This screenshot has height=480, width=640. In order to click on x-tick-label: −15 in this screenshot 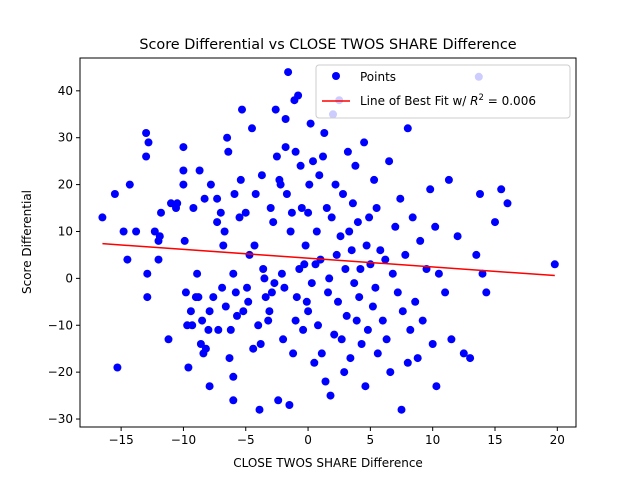, I will do `click(120, 440)`.